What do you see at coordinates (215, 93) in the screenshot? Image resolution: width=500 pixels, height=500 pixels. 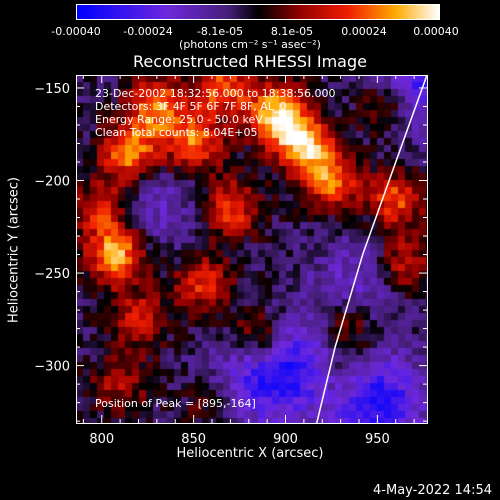 I see `info-time-range: 23-Dec-2002 18:32:56.000 to 18:38:56.000` at bounding box center [215, 93].